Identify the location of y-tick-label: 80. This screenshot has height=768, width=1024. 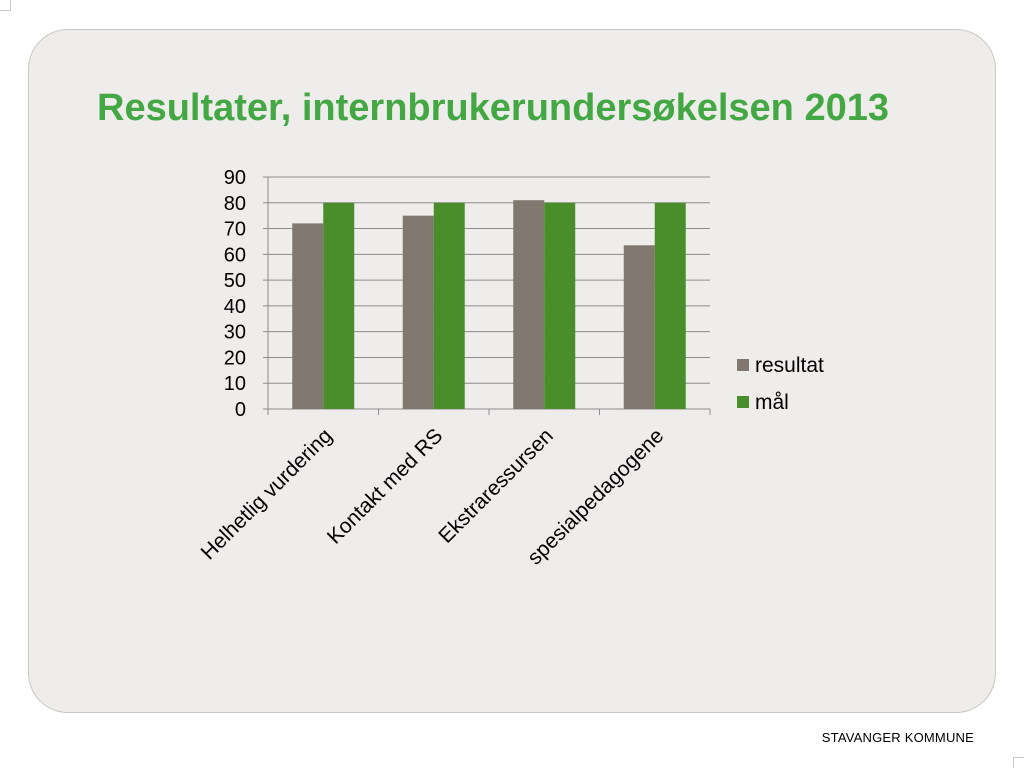
(235, 204).